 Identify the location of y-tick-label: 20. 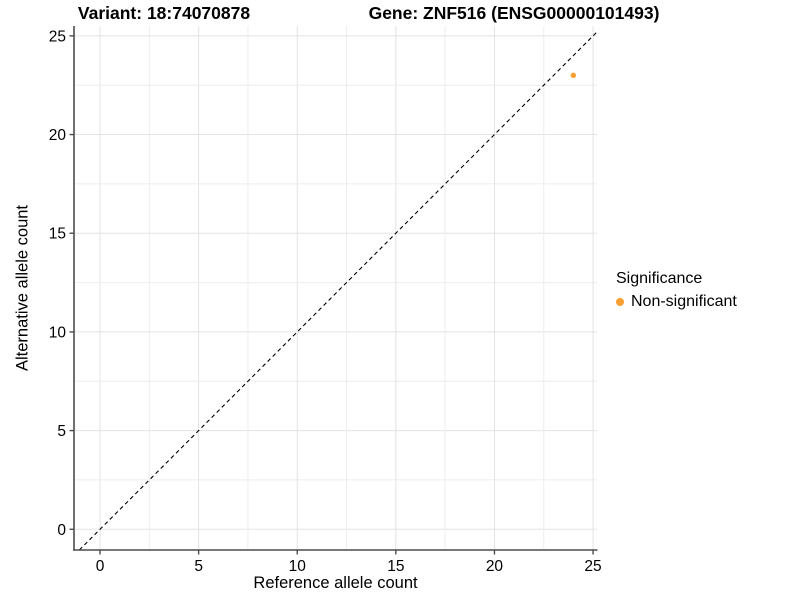
(58, 135).